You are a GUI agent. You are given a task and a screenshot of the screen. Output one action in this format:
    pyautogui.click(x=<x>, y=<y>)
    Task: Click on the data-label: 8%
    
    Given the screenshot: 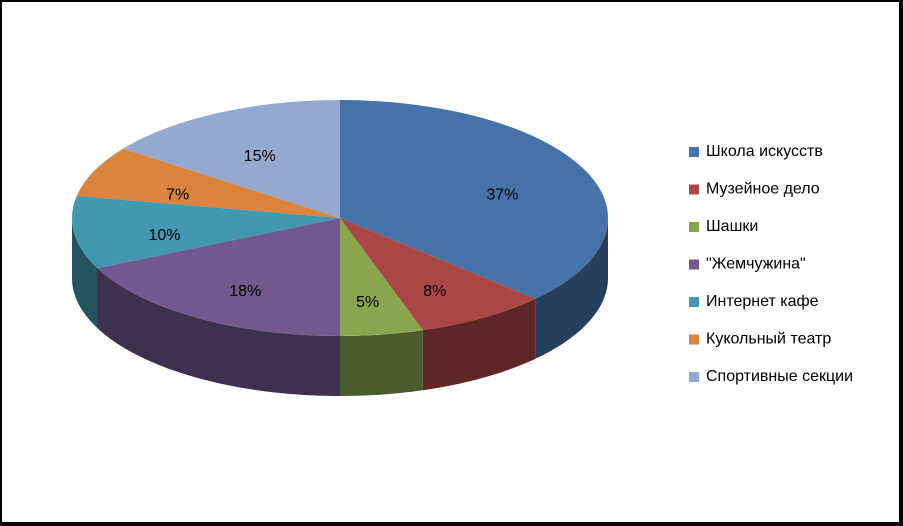 What is the action you would take?
    pyautogui.click(x=434, y=291)
    